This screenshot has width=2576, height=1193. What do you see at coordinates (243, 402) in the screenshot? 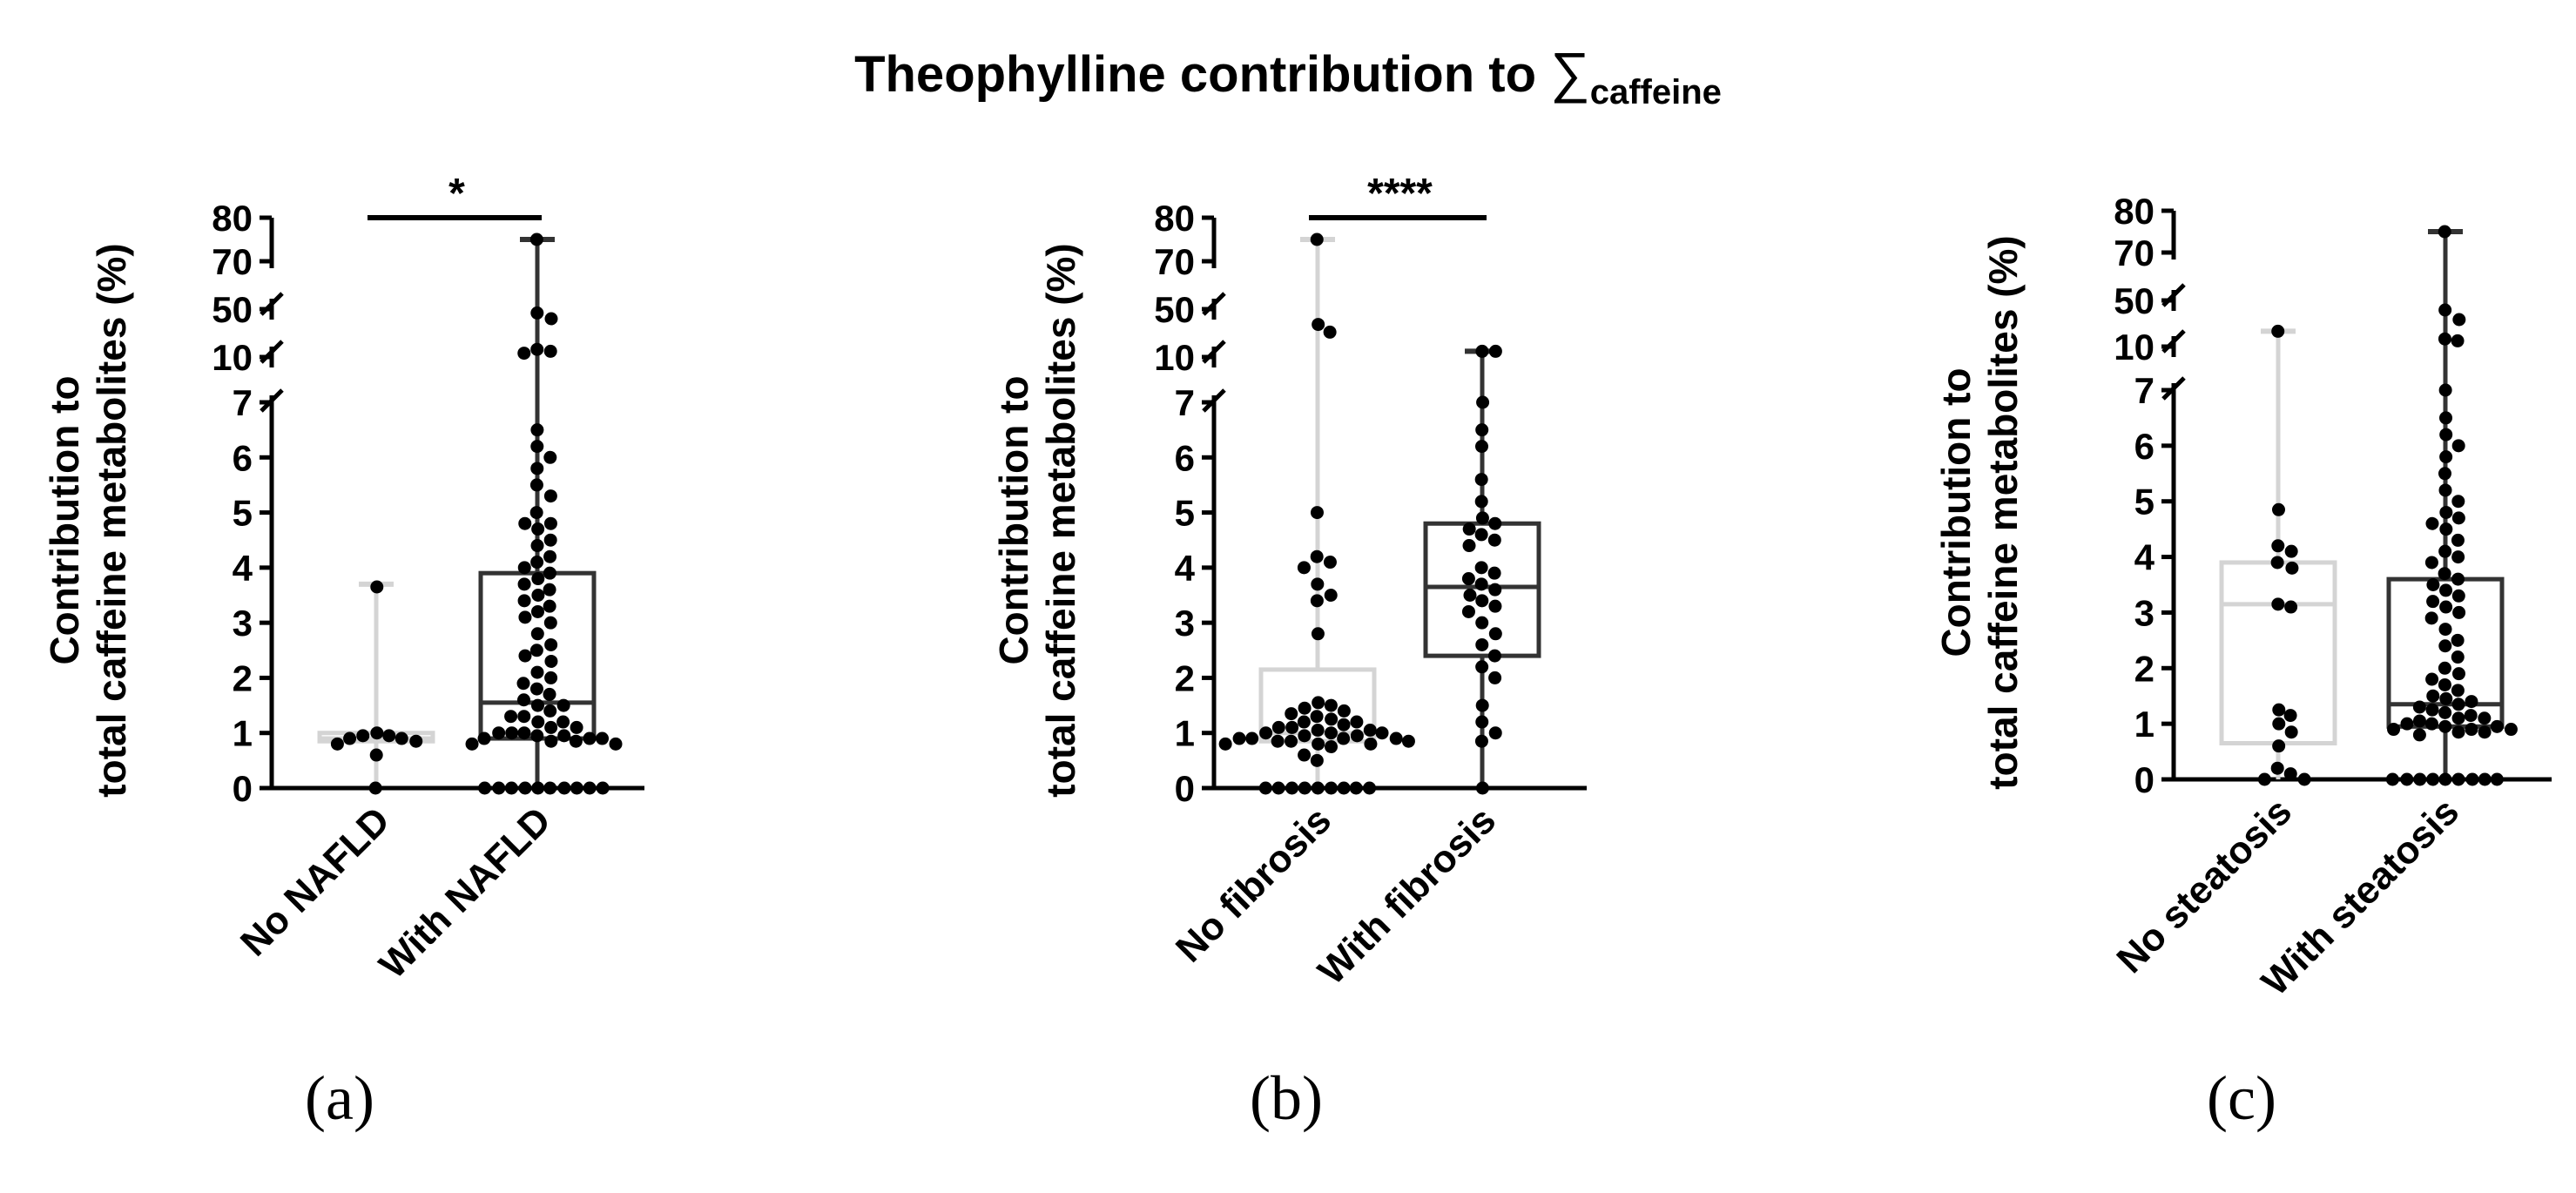
I see `y-tick-label: 7` at bounding box center [243, 402].